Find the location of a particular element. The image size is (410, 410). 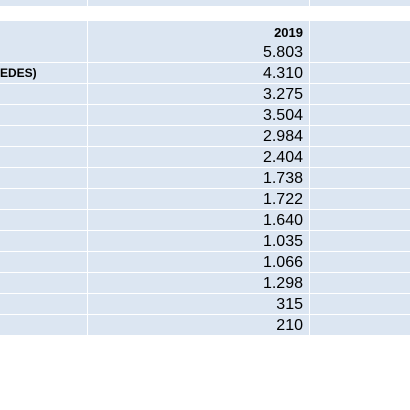

row-value: 3.275 is located at coordinates (199, 94).